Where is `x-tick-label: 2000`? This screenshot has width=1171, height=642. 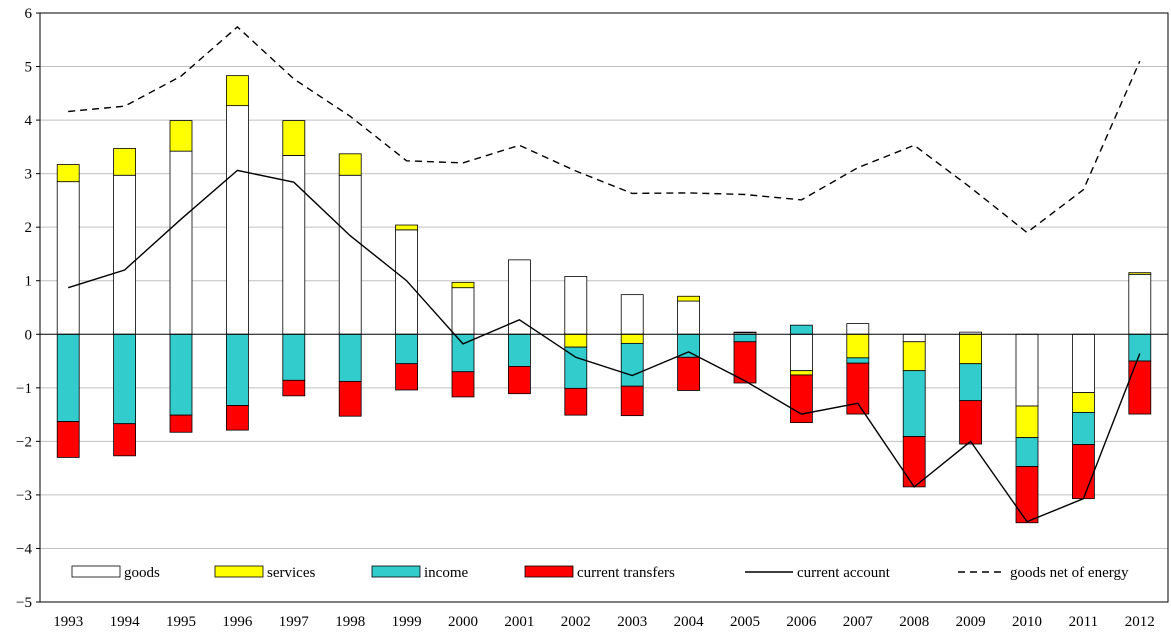 x-tick-label: 2000 is located at coordinates (463, 622).